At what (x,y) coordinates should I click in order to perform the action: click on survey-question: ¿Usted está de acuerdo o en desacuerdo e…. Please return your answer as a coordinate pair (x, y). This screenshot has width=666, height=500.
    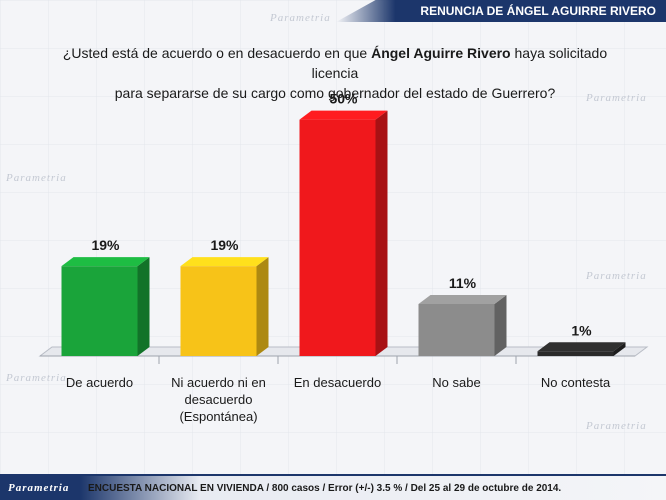
    Looking at the image, I should click on (335, 73).